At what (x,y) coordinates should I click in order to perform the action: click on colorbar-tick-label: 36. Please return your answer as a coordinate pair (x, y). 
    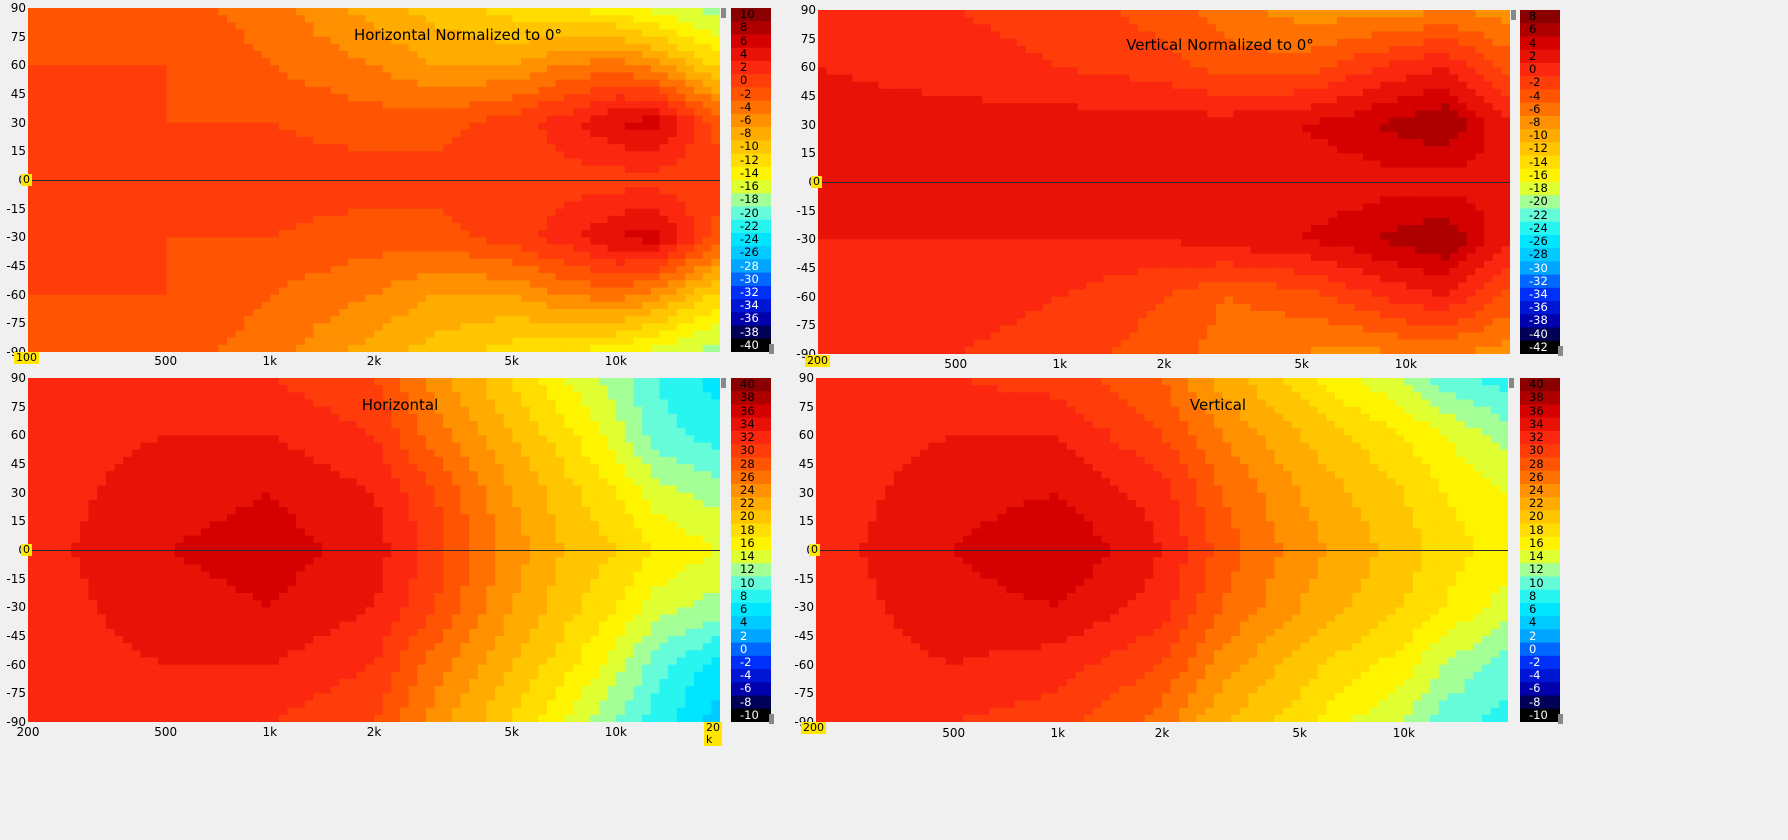
    Looking at the image, I should click on (1536, 410).